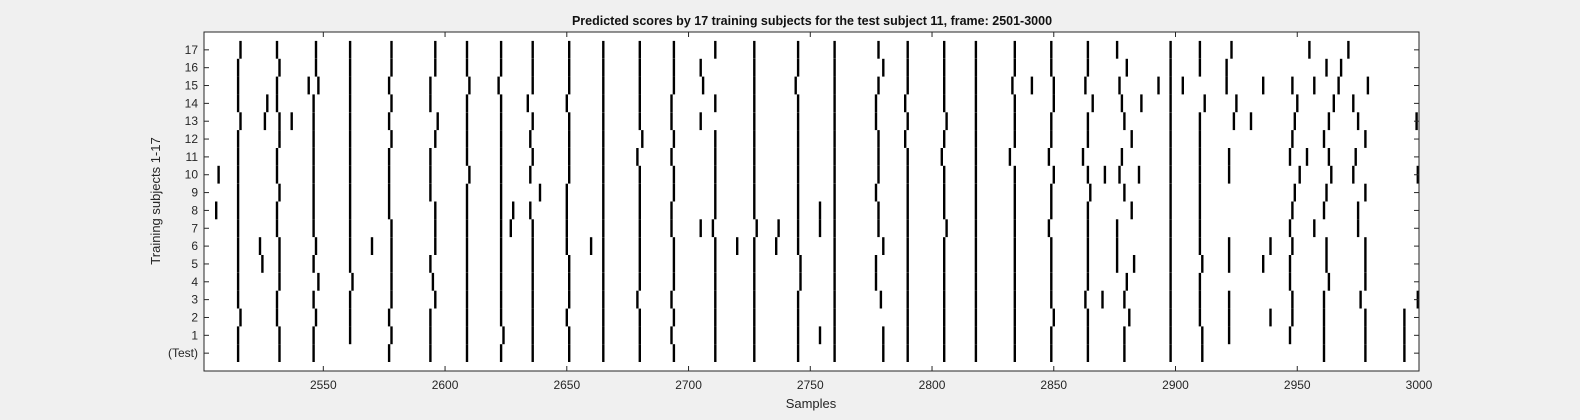 The width and height of the screenshot is (1580, 420). Describe the element at coordinates (828, 121) in the screenshot. I see `raster-row` at that location.